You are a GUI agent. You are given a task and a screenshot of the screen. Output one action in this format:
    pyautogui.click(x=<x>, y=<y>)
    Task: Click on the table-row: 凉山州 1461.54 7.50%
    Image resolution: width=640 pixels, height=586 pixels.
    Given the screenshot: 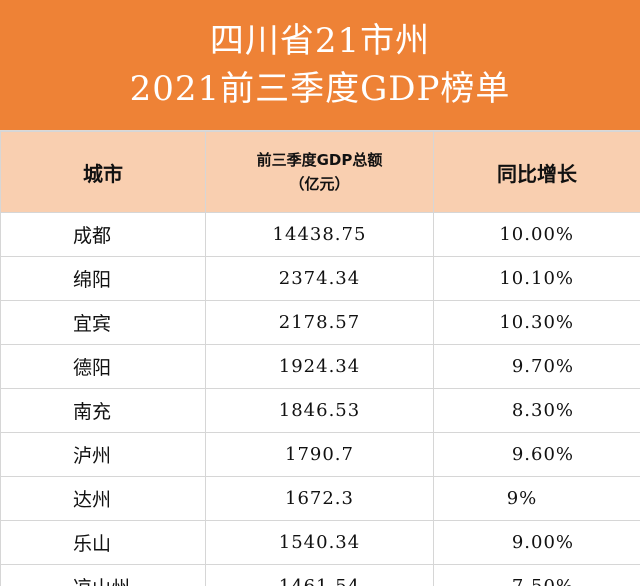 What is the action you would take?
    pyautogui.click(x=320, y=575)
    